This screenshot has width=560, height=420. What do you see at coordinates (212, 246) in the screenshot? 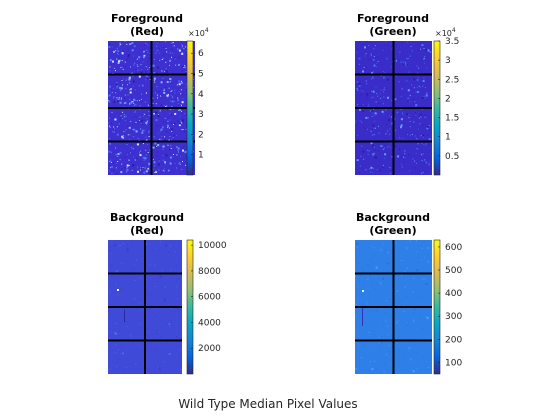
I see `colorbar-tick-label: 10000` at bounding box center [212, 246].